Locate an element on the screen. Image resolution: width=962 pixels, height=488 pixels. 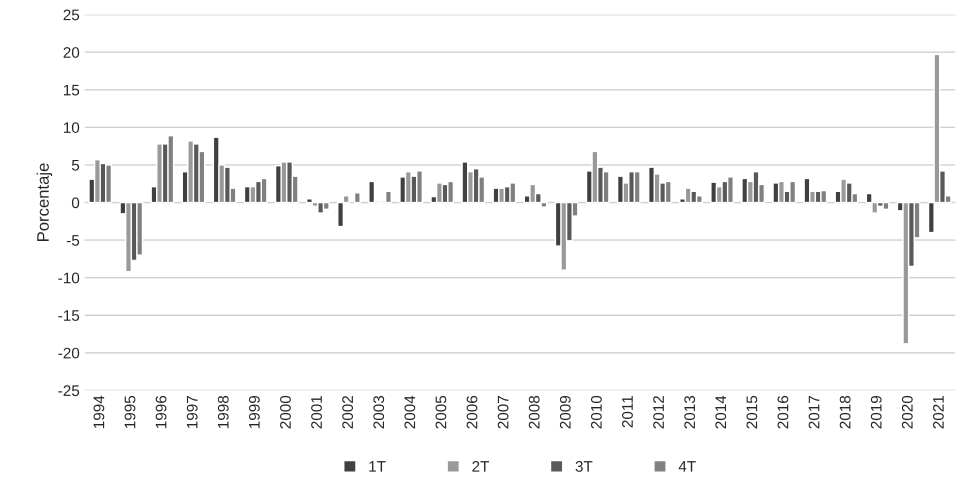
y-tick-label: 25 is located at coordinates (72, 15).